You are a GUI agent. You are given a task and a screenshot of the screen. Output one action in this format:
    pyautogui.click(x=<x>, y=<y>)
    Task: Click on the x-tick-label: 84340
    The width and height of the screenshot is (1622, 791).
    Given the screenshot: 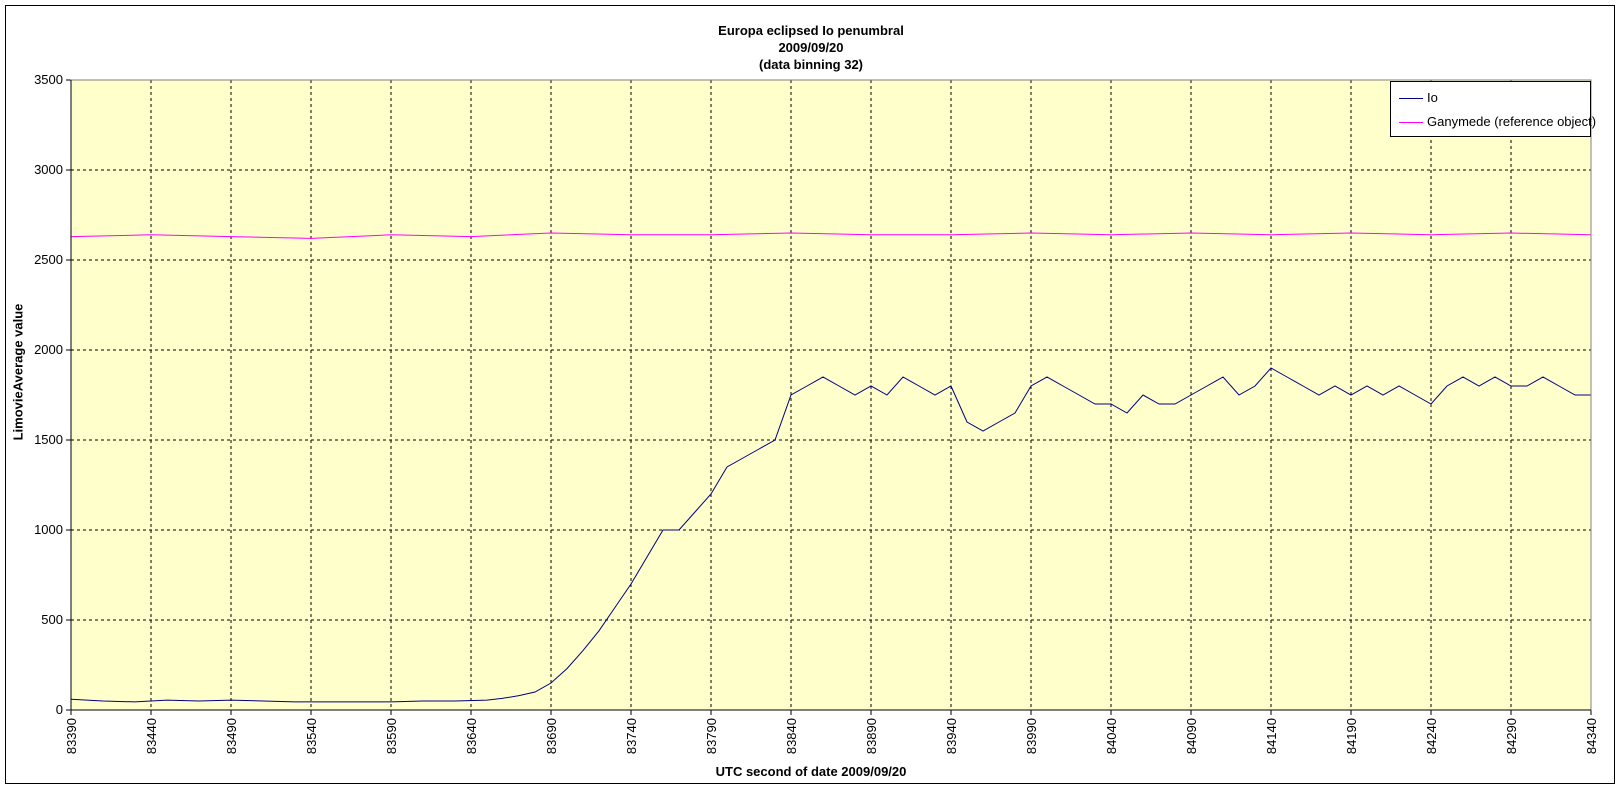 What is the action you would take?
    pyautogui.click(x=1591, y=736)
    